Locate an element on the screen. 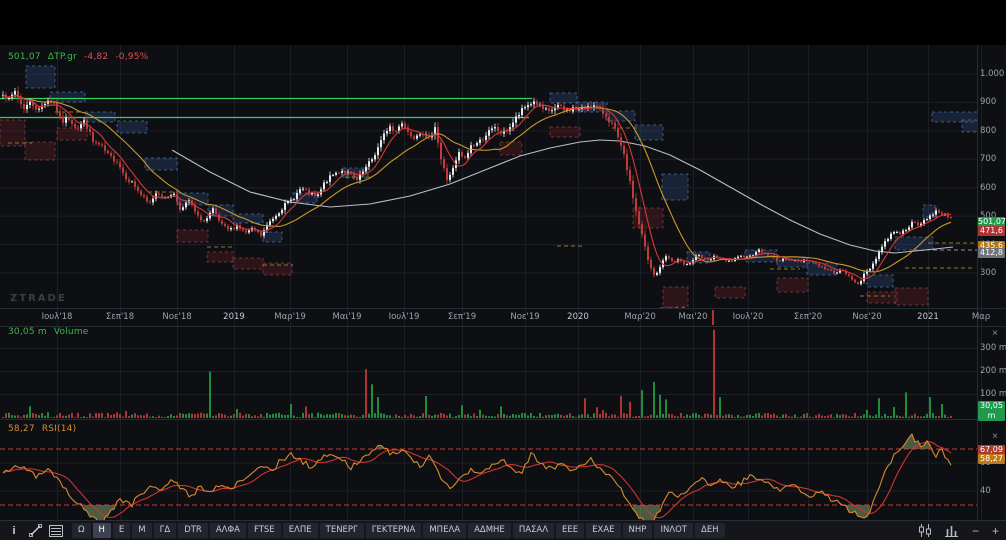 This screenshot has height=540, width=1006. tab-ΔΕΗ: ΔΕΗ is located at coordinates (710, 530).